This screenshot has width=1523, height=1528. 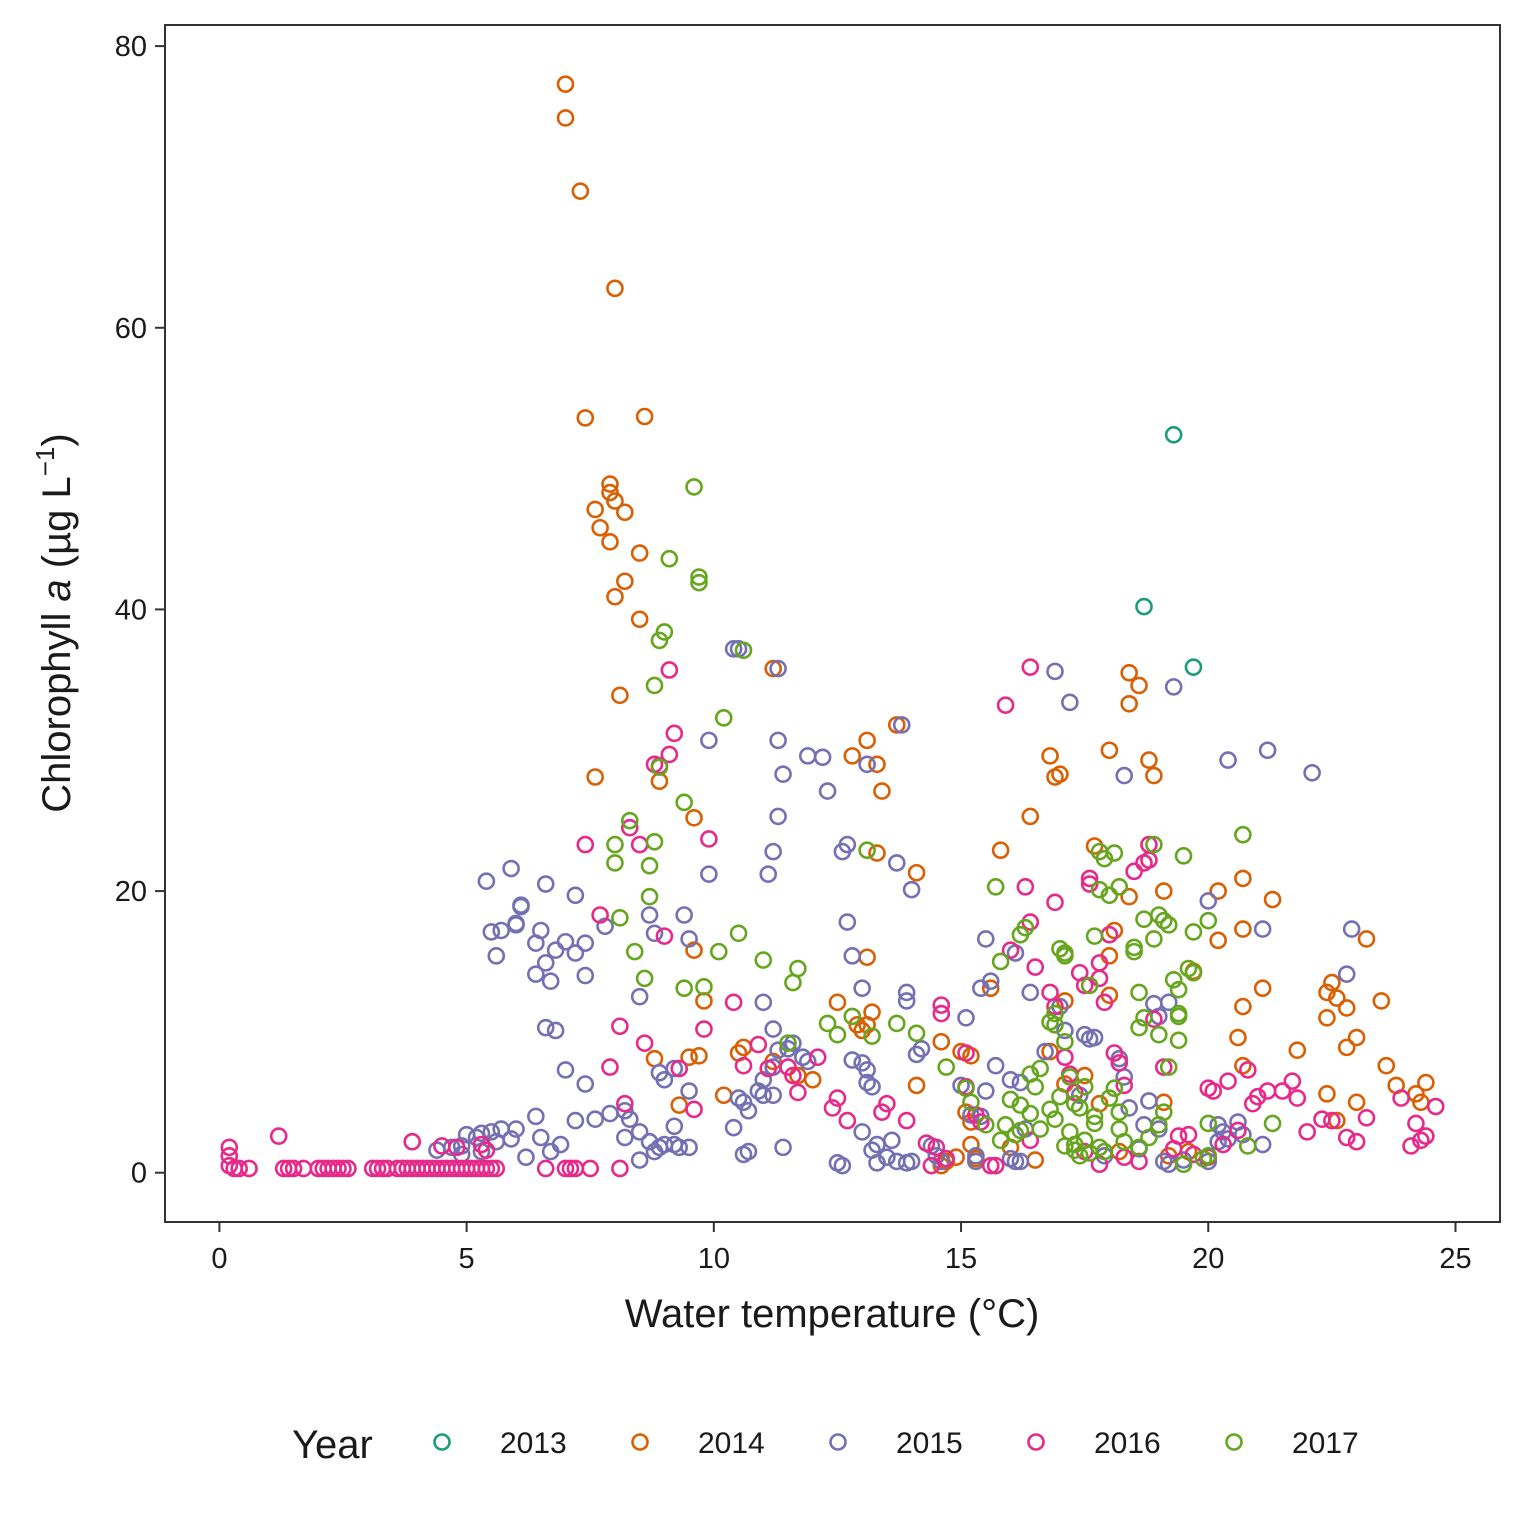 What do you see at coordinates (1193, 667) in the screenshot?
I see `data-point-2013` at bounding box center [1193, 667].